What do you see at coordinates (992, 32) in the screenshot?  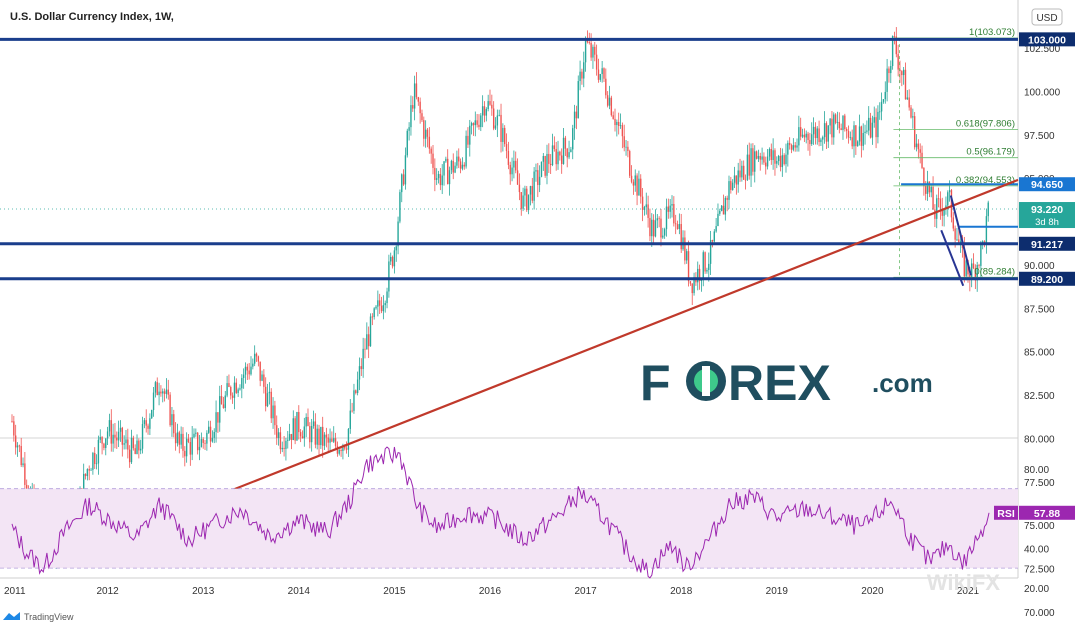 I see `fib-label: 1(103.073)` at bounding box center [992, 32].